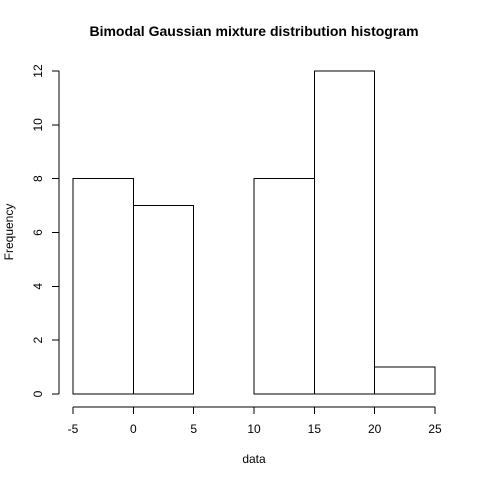  I want to click on y-tick-label: 8, so click(38, 178).